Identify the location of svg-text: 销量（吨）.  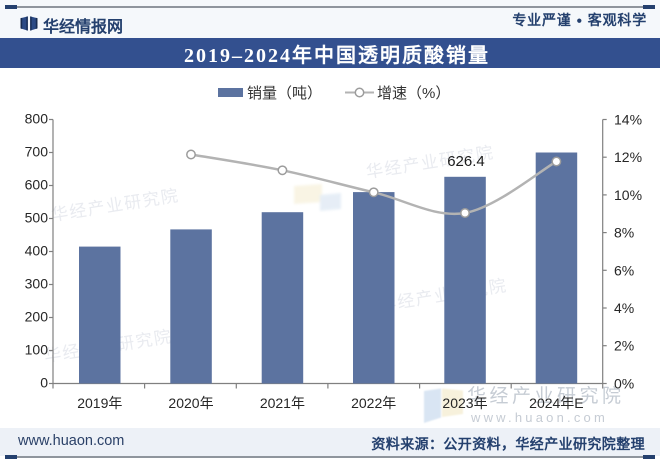
(284, 93).